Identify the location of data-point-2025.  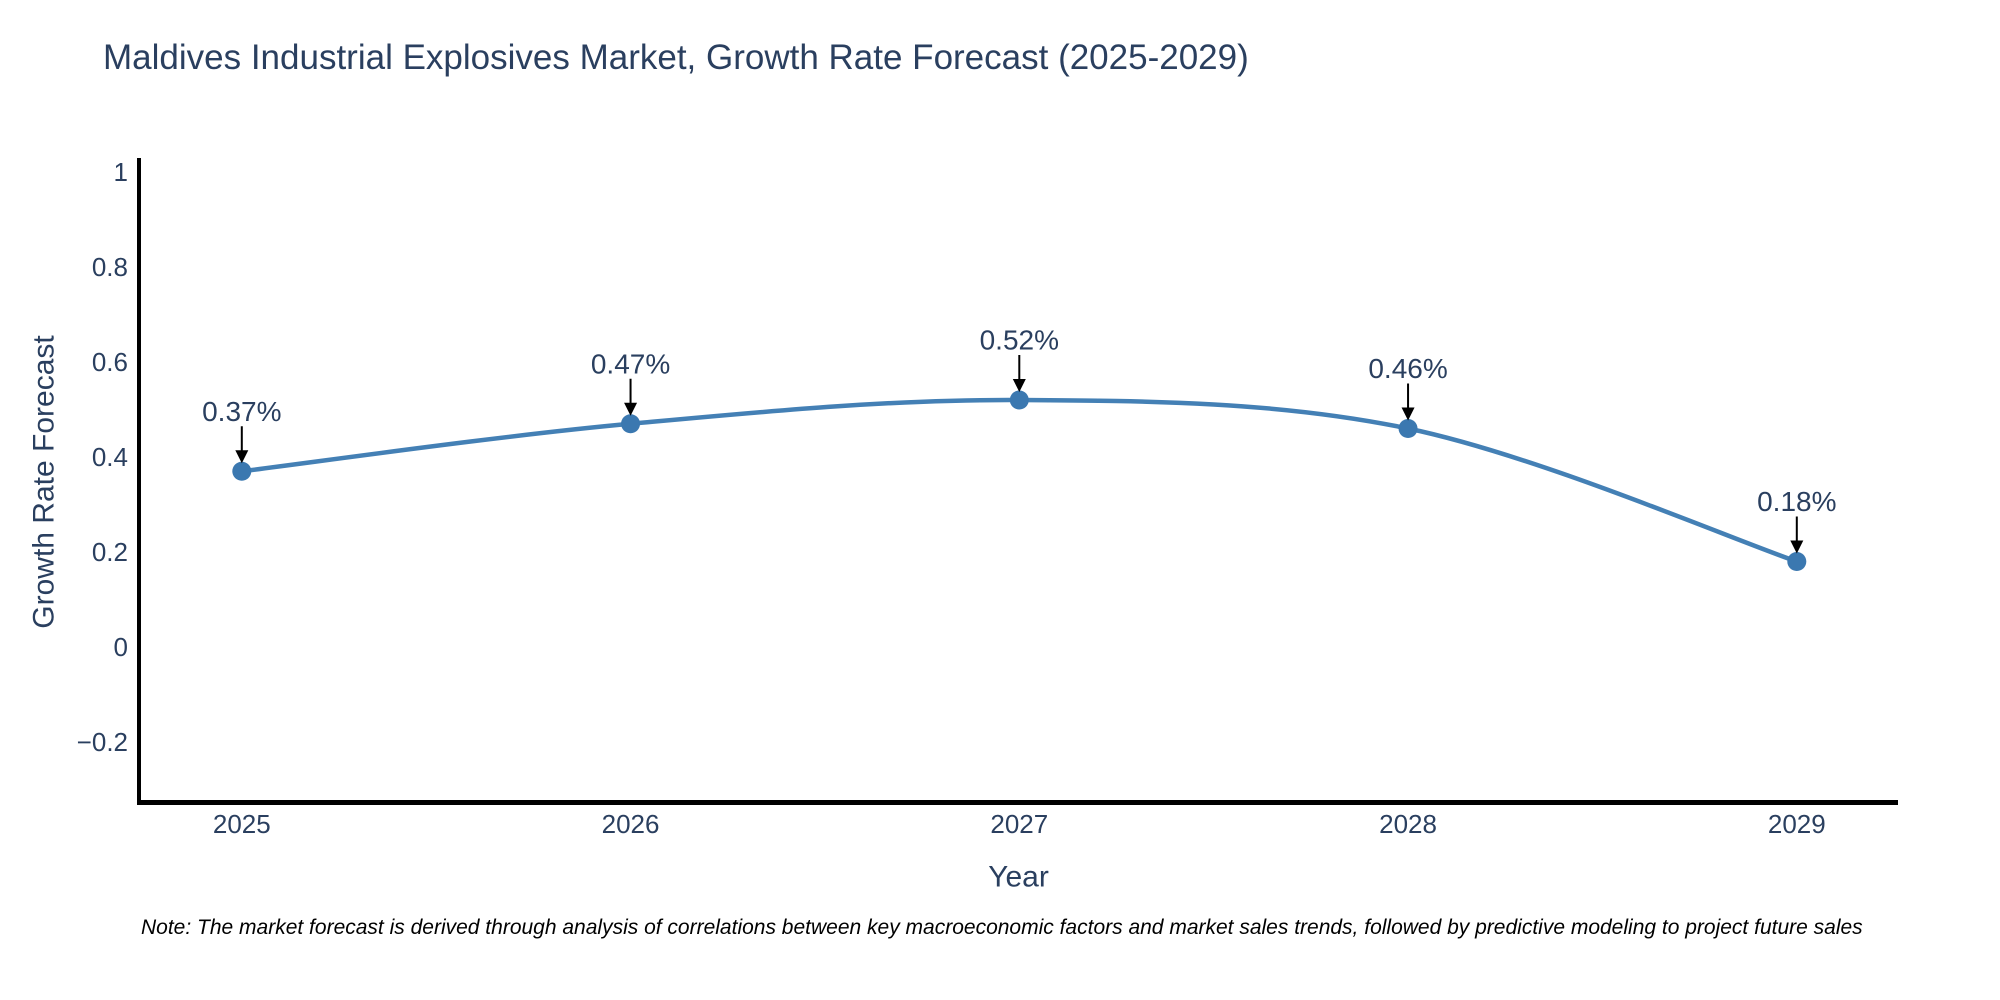
(242, 471).